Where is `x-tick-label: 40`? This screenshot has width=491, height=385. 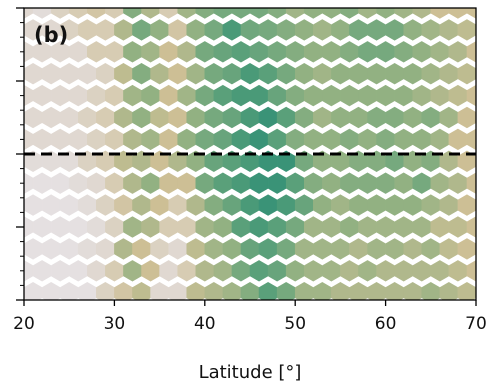
x-tick-label: 40 is located at coordinates (205, 324).